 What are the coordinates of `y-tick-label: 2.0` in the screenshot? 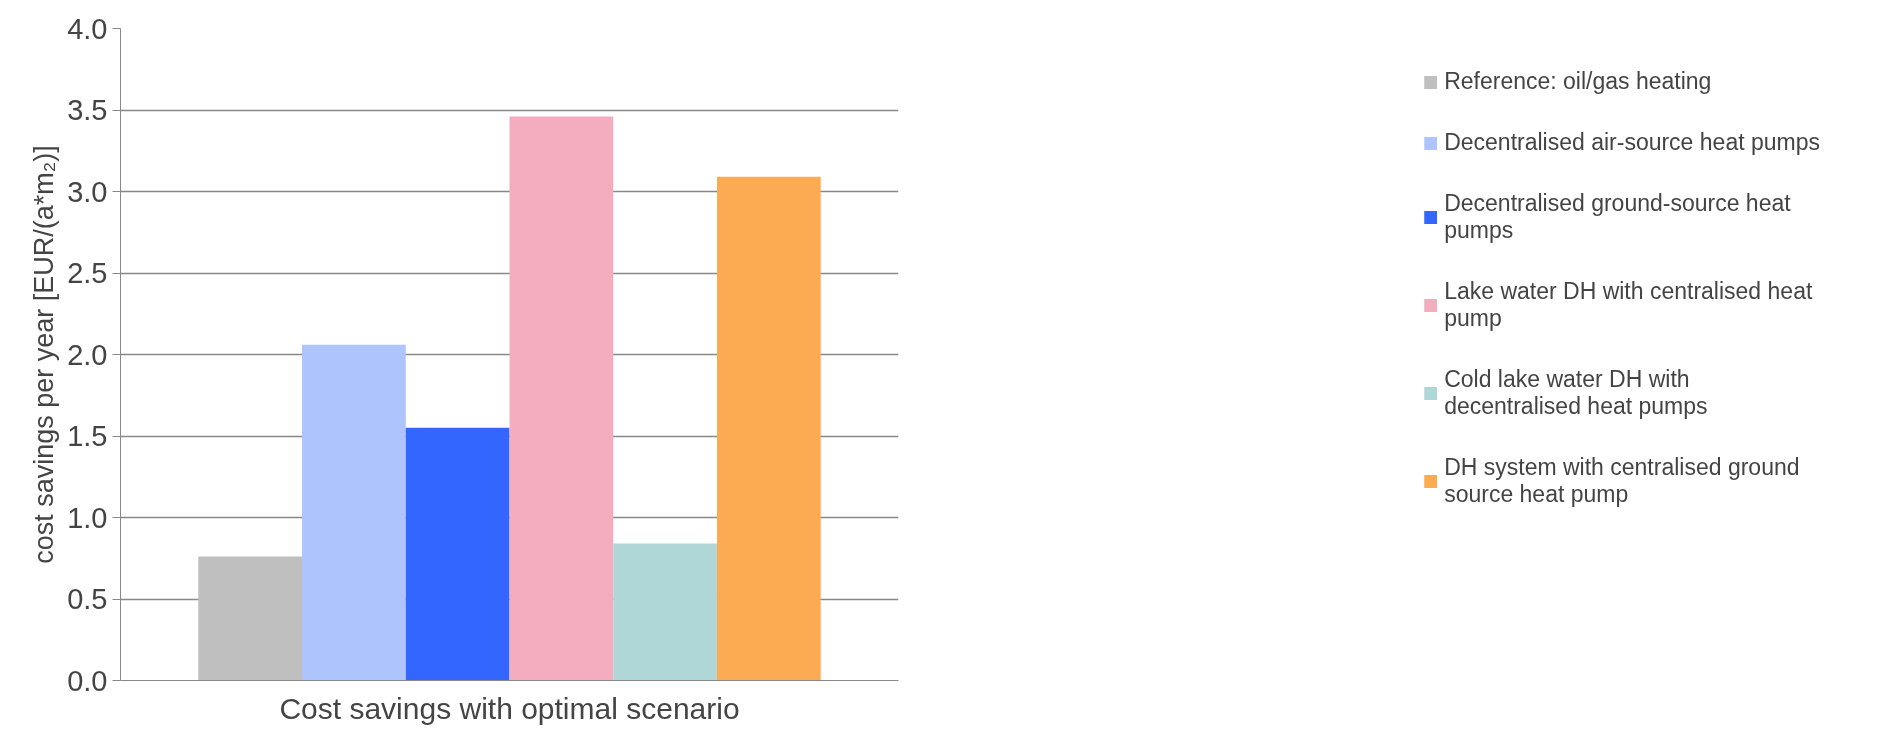 It's located at (87, 354).